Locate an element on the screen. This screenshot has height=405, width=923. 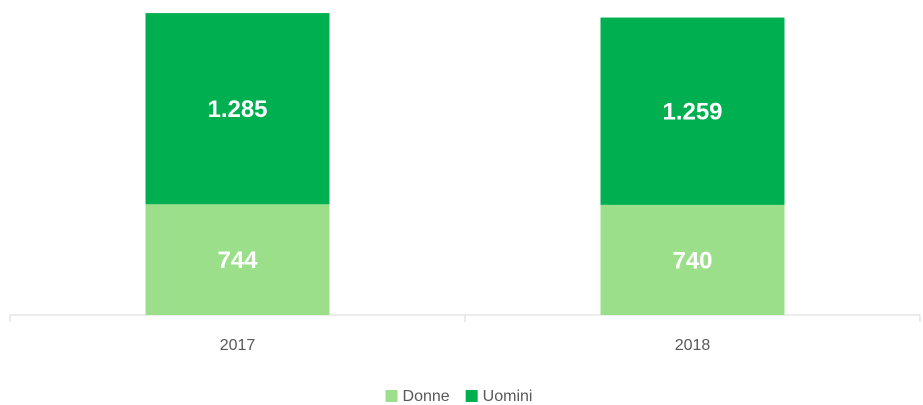
x-tick-label: 2018 is located at coordinates (693, 345).